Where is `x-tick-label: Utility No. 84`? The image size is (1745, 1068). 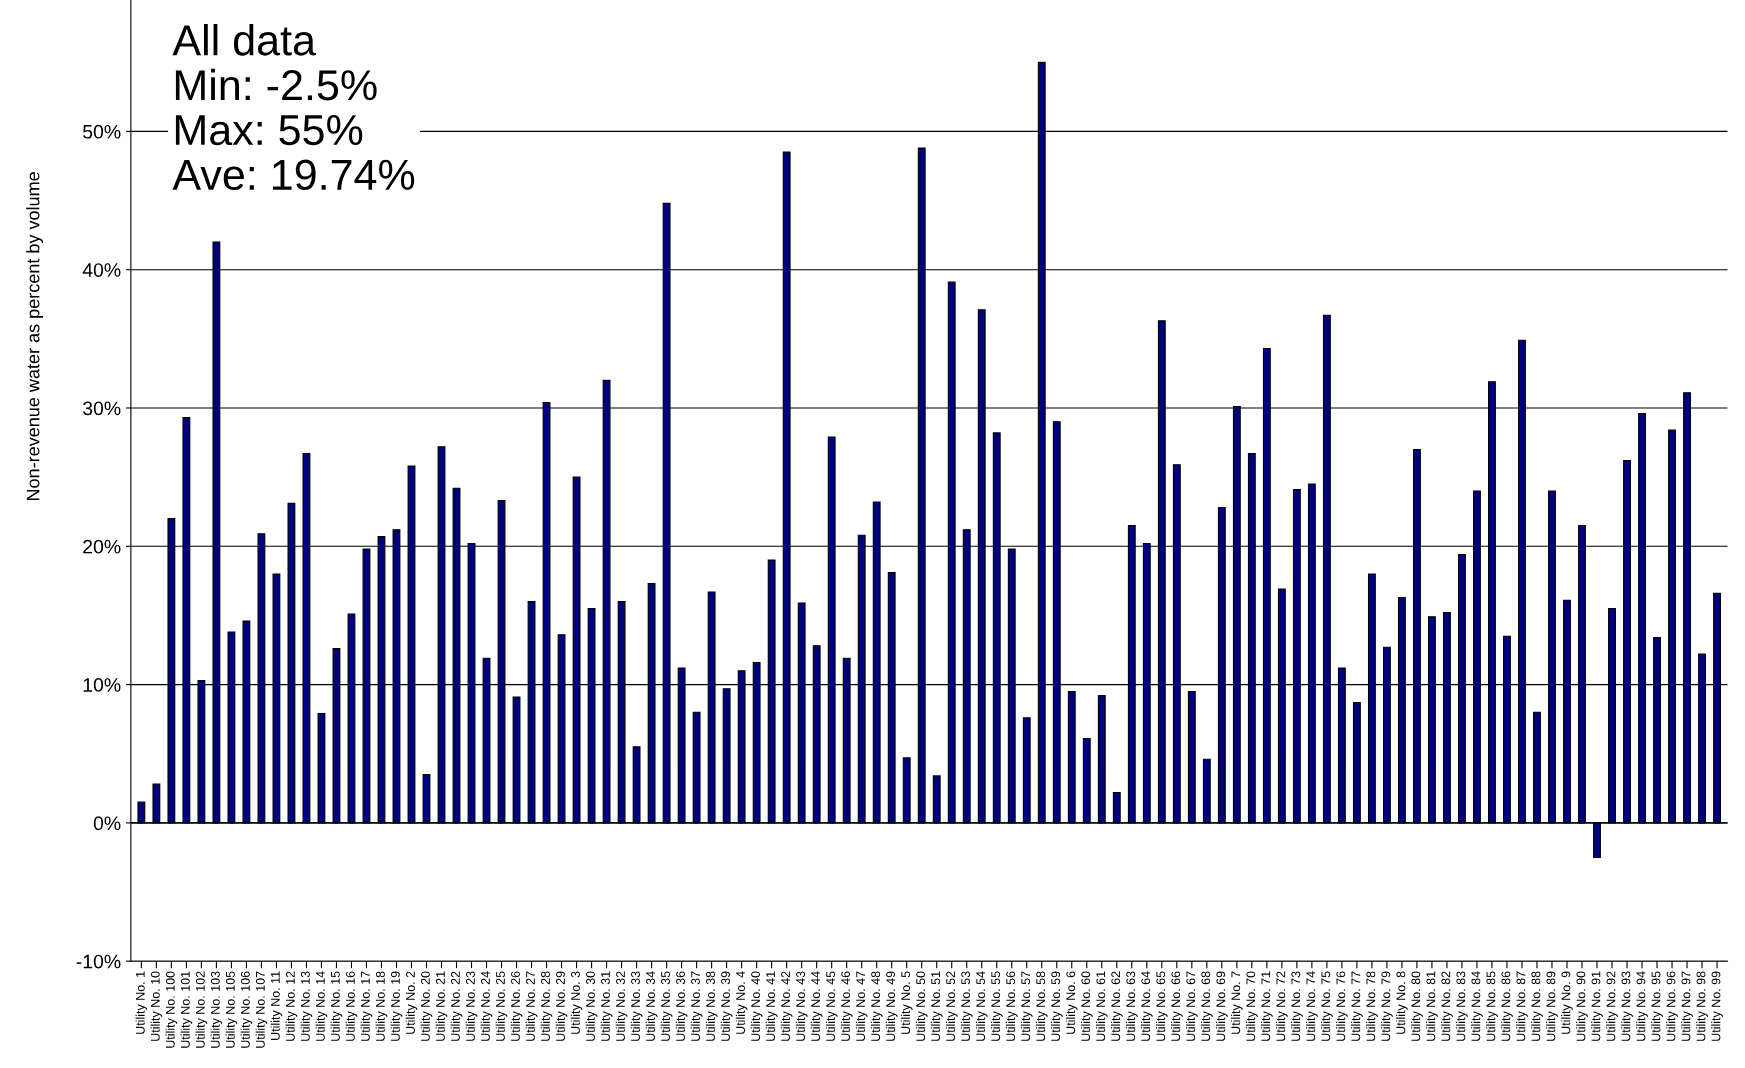 x-tick-label: Utility No. 84 is located at coordinates (1477, 1006).